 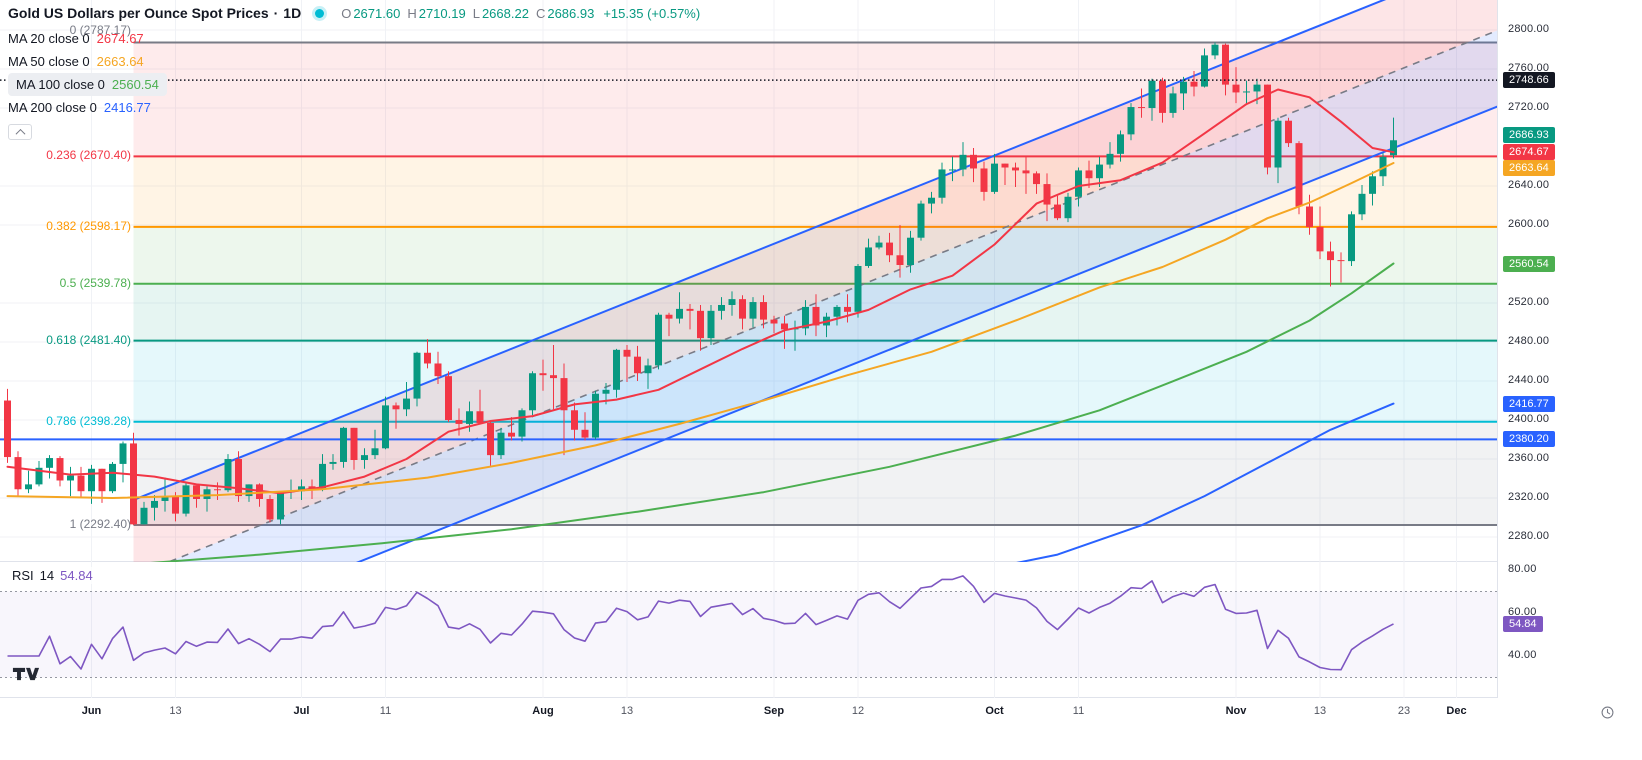 I want to click on ma-legend-value: 2674.67, so click(x=120, y=38).